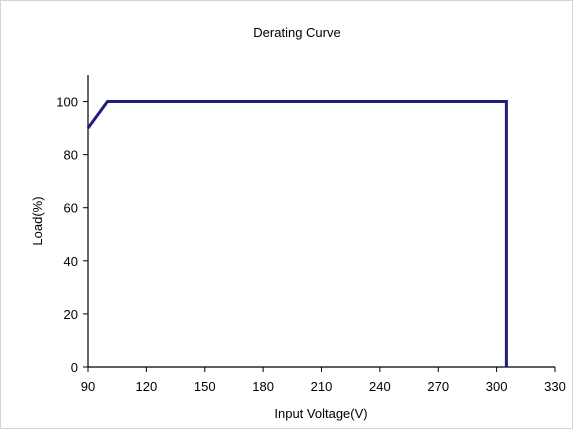 This screenshot has height=430, width=573. What do you see at coordinates (263, 386) in the screenshot?
I see `x-tick-label: 180` at bounding box center [263, 386].